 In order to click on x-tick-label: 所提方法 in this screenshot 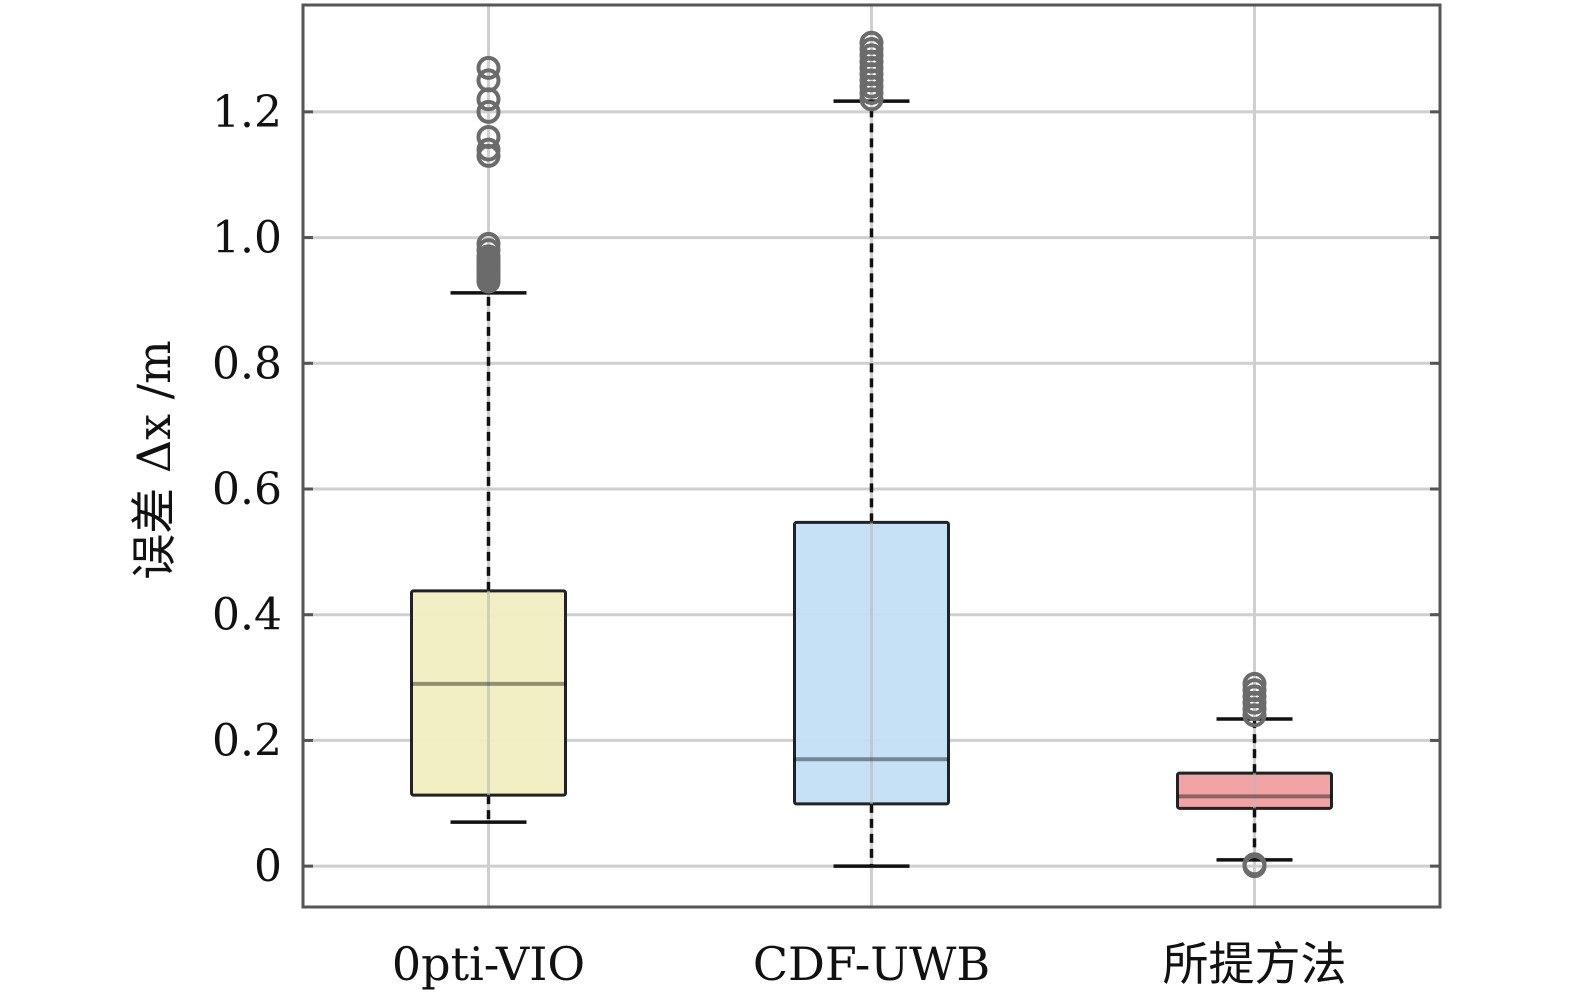, I will do `click(1255, 964)`.